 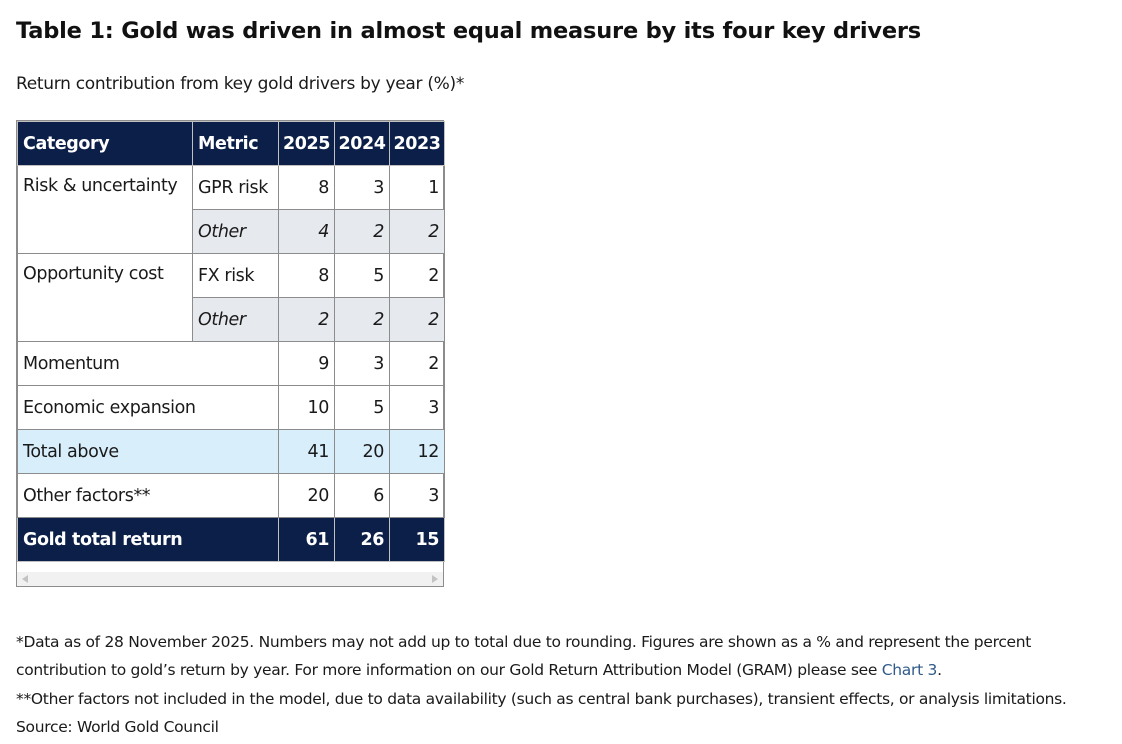 What do you see at coordinates (235, 143) in the screenshot?
I see `header-metric: Metric` at bounding box center [235, 143].